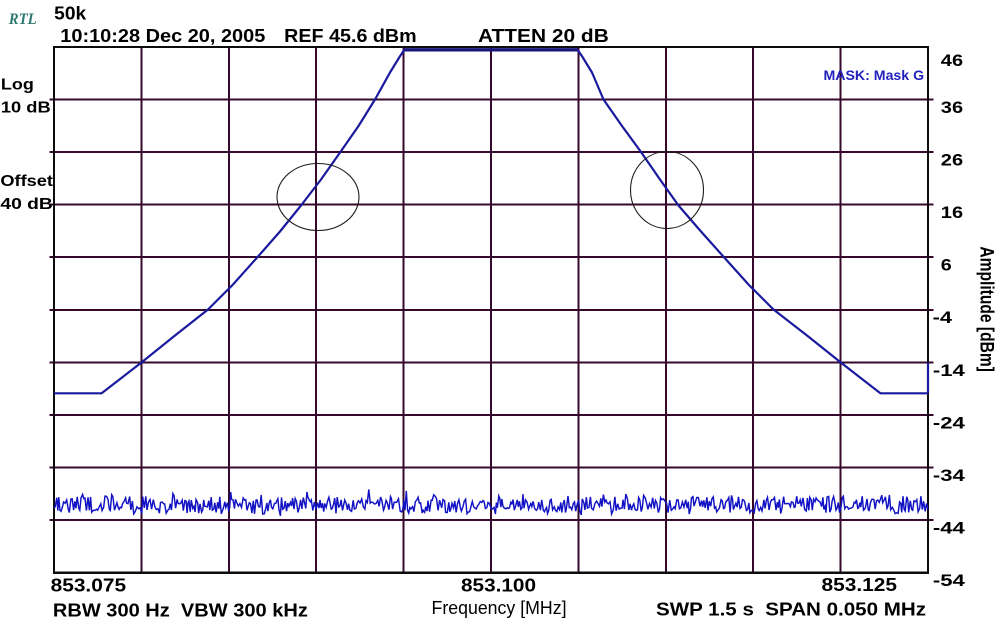 Image resolution: width=996 pixels, height=621 pixels. Describe the element at coordinates (162, 36) in the screenshot. I see `svg-text: 10:10:28 Dec 20, 2005` at that location.